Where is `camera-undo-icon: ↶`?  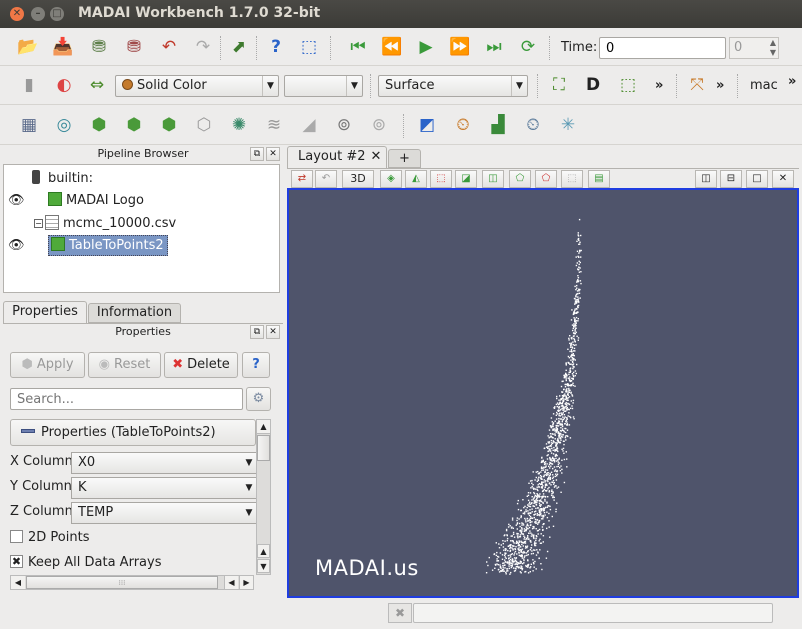
camera-undo-icon: ↶ is located at coordinates (326, 179).